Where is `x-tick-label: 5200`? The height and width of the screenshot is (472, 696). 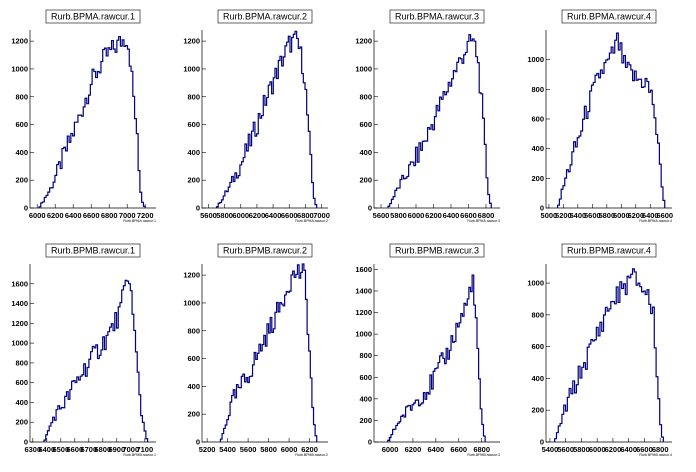 x-tick-label: 5200 is located at coordinates (563, 215).